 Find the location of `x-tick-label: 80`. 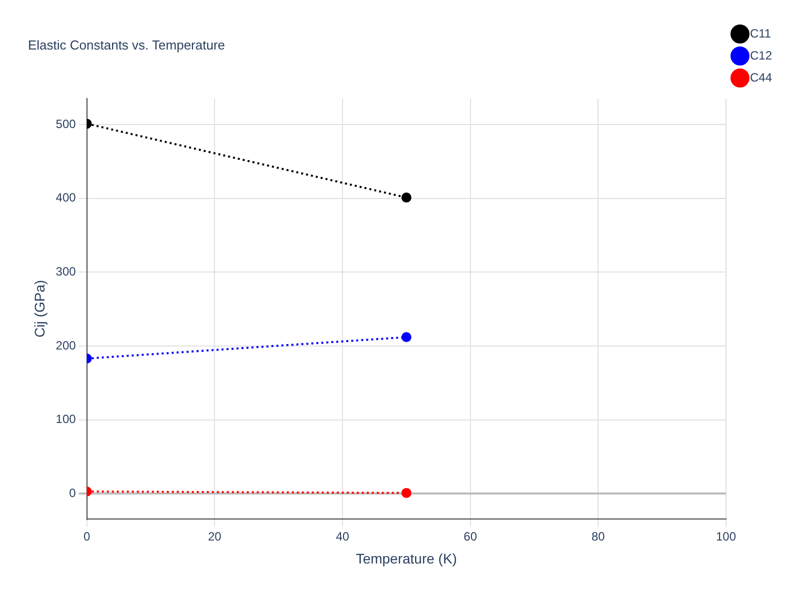

x-tick-label: 80 is located at coordinates (598, 536).